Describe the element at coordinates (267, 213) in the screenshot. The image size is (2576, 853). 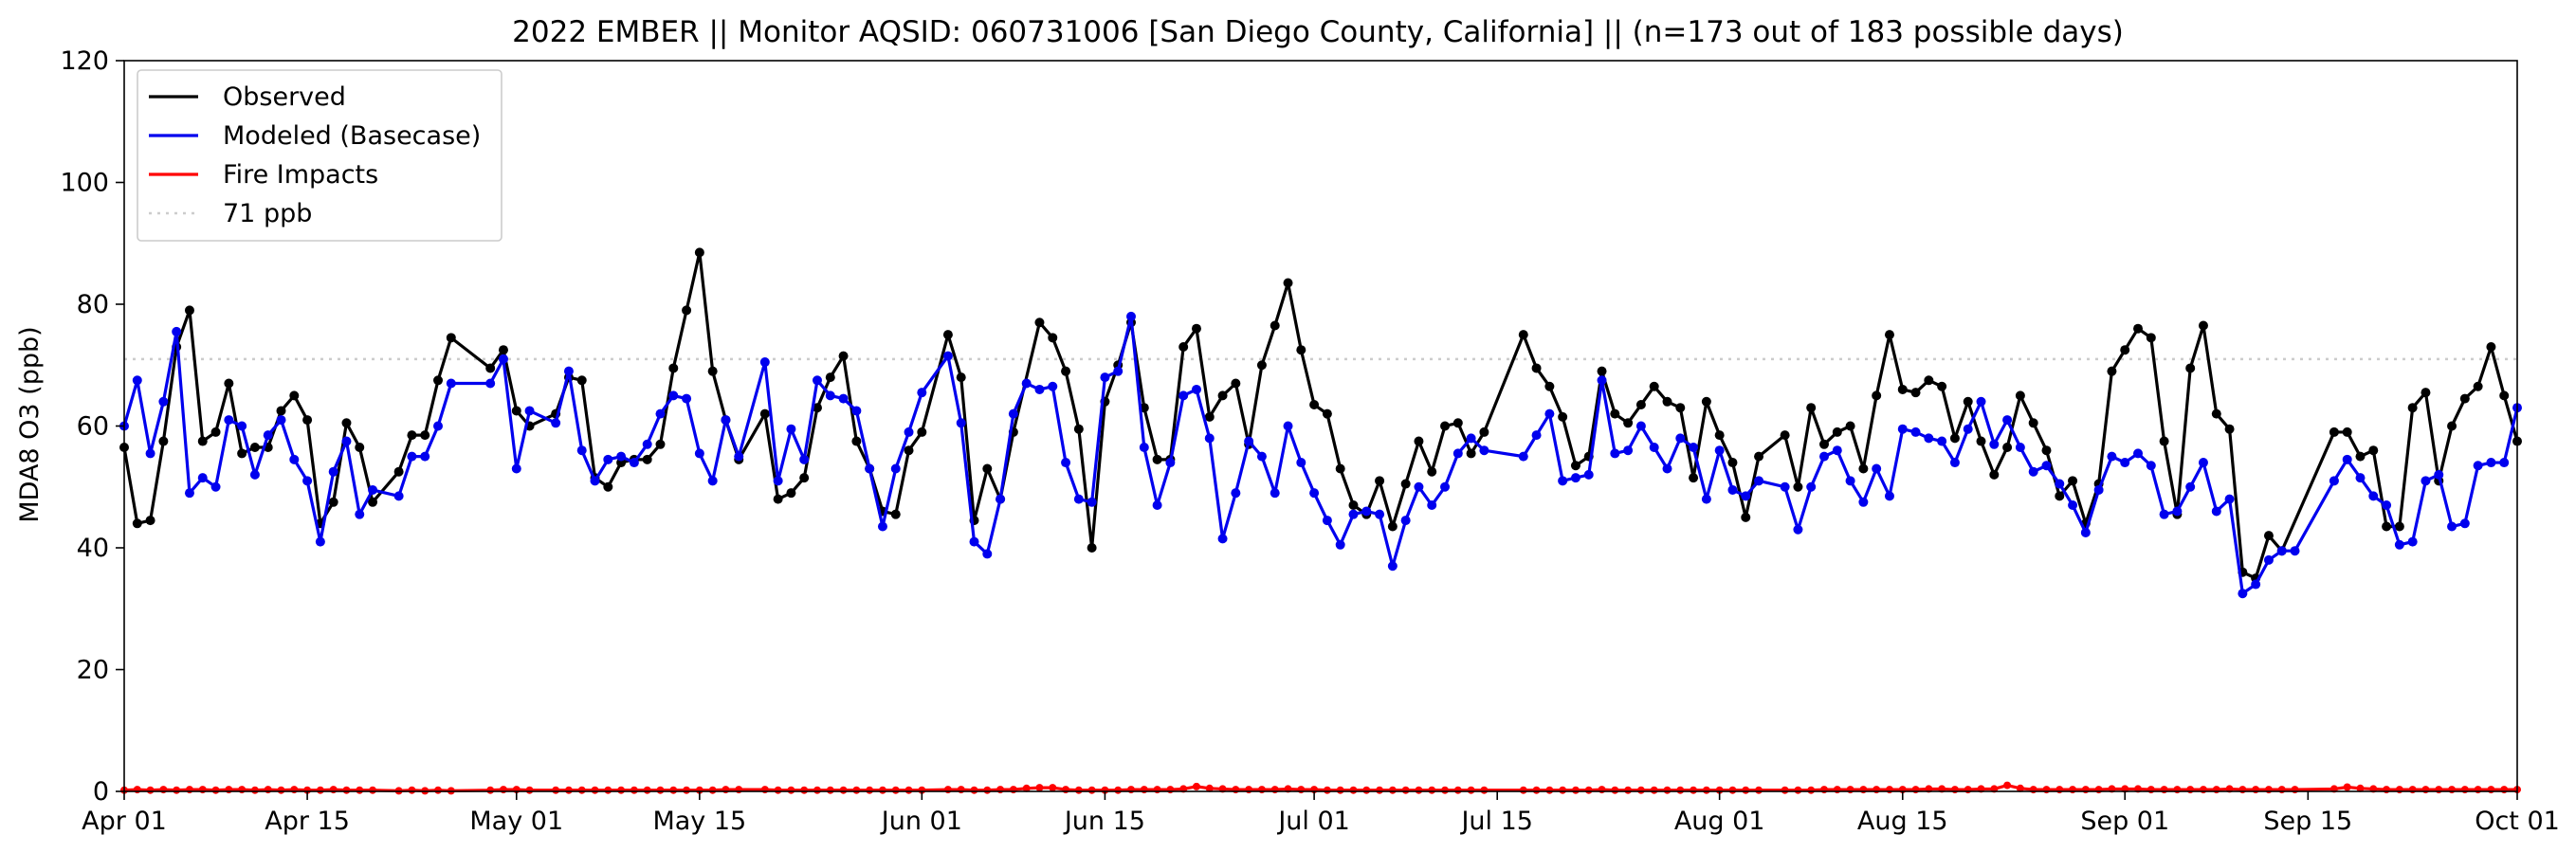
I see `legend-label-3: 71 ppb` at that location.